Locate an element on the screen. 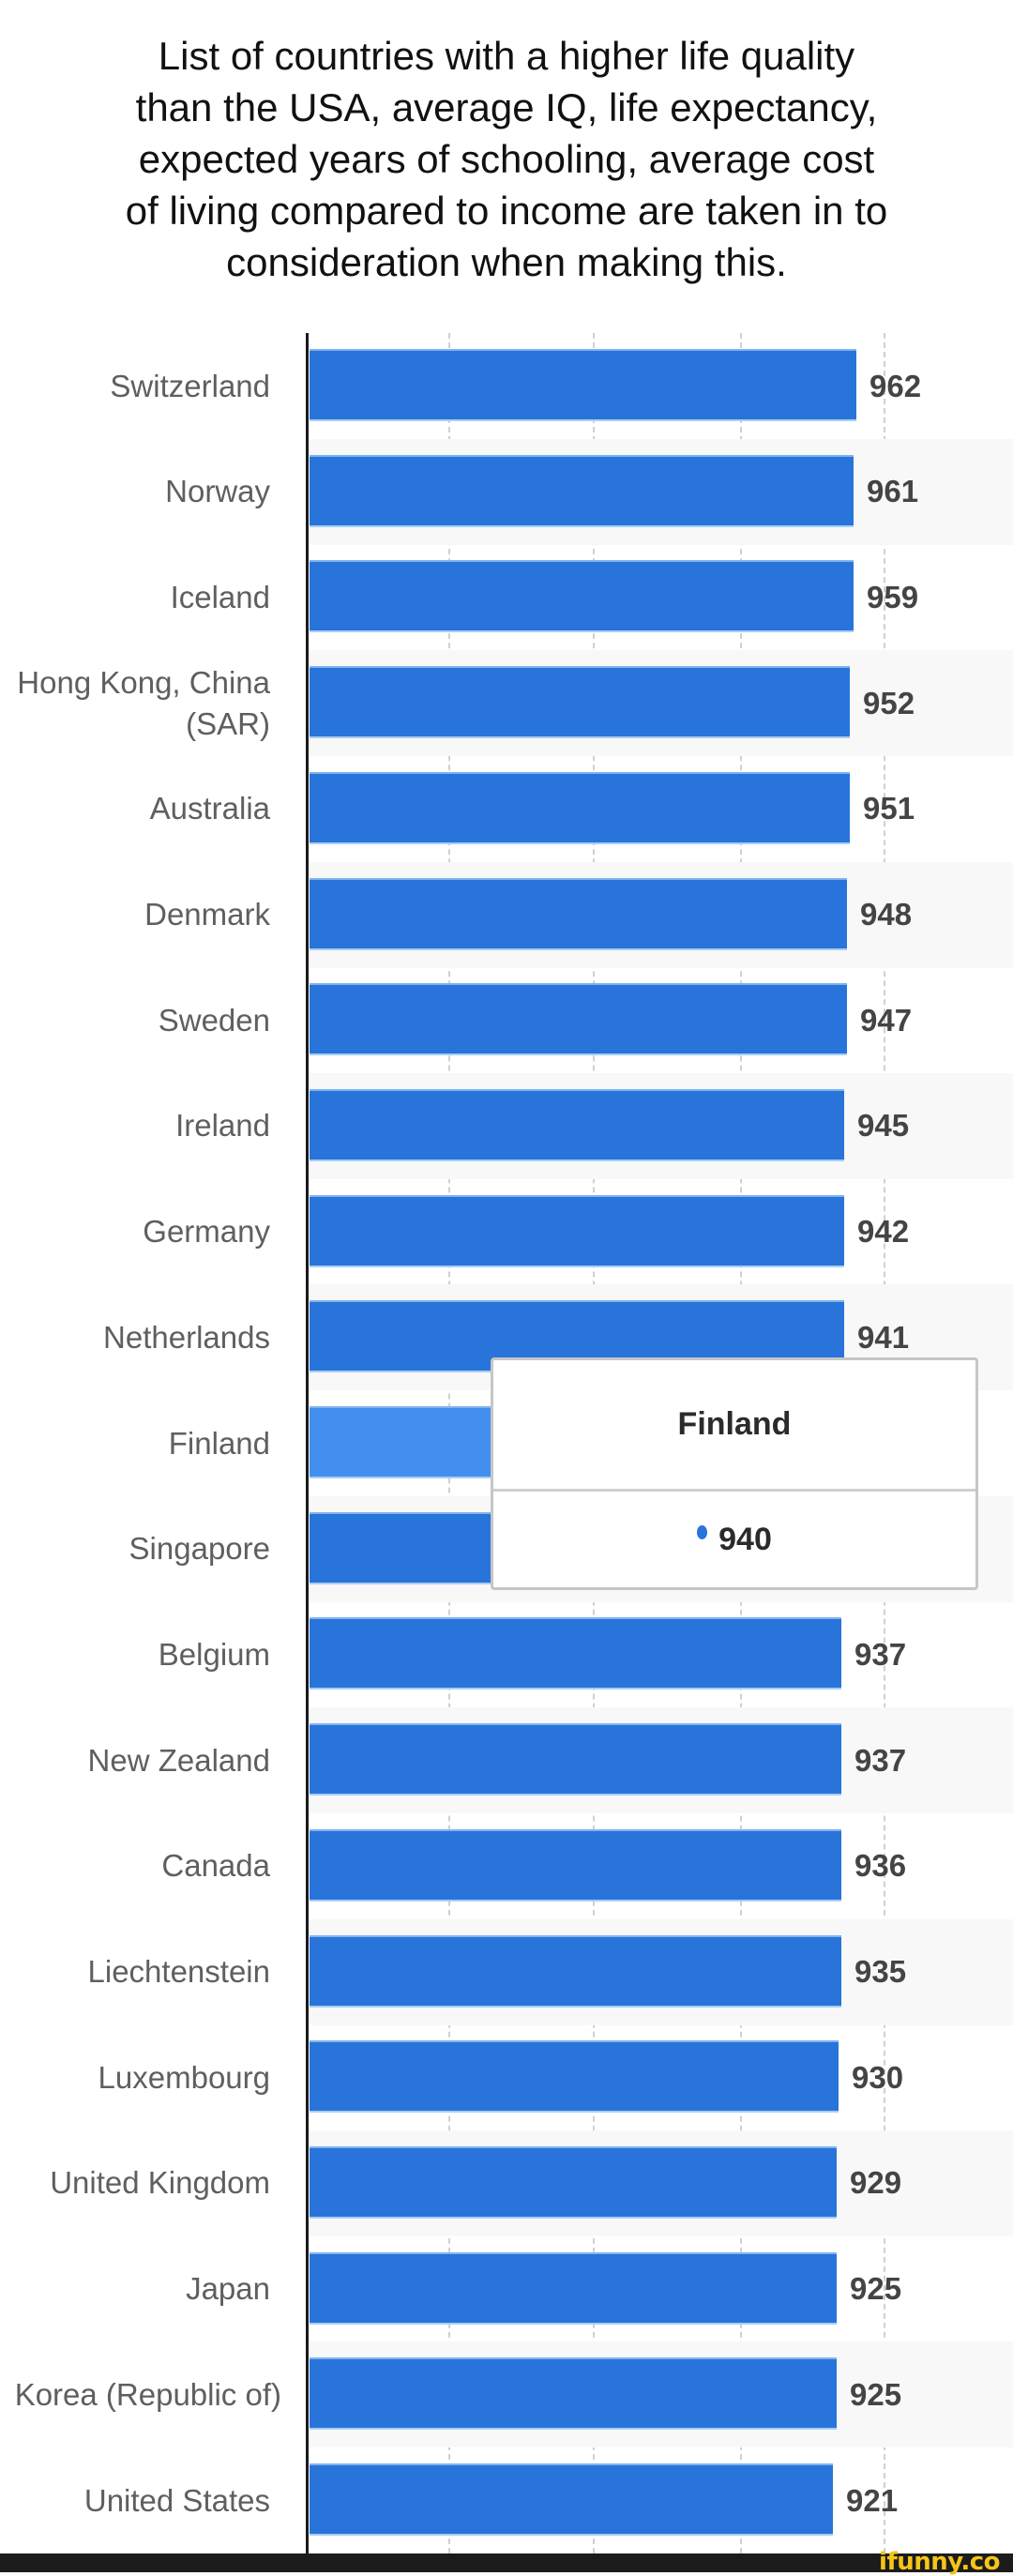 Image resolution: width=1013 pixels, height=2576 pixels. bar-row: Australia 951 is located at coordinates (506, 809).